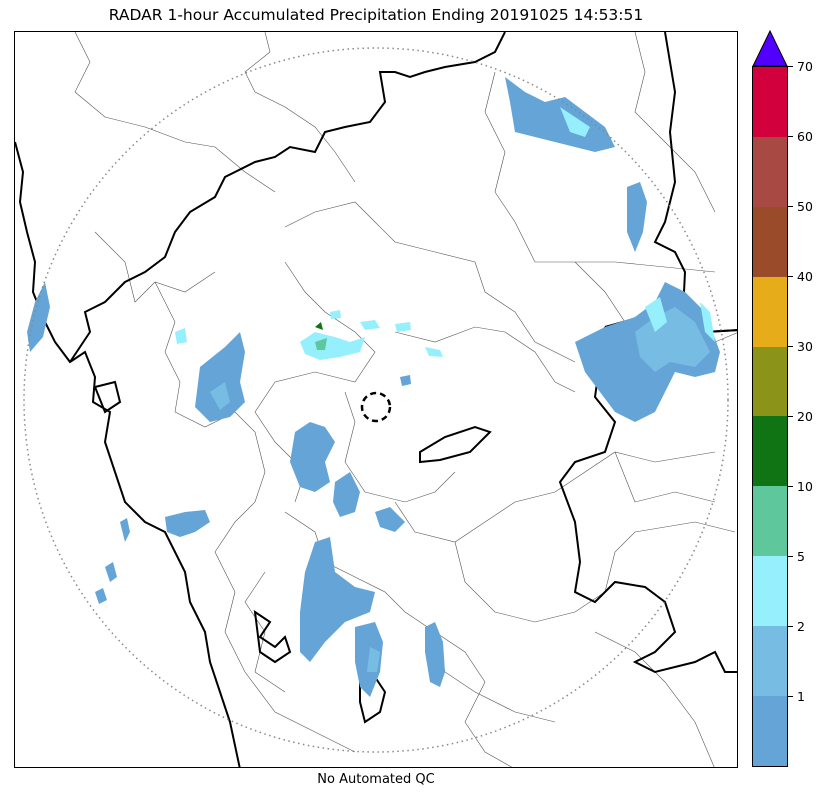  I want to click on colorbar-tick-label: 2, so click(801, 627).